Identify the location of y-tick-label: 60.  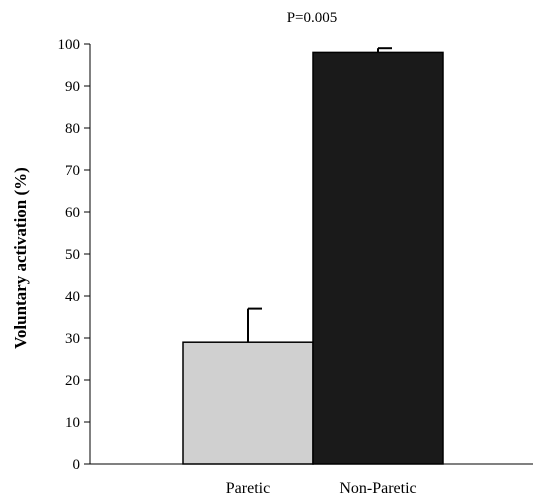
(72, 213).